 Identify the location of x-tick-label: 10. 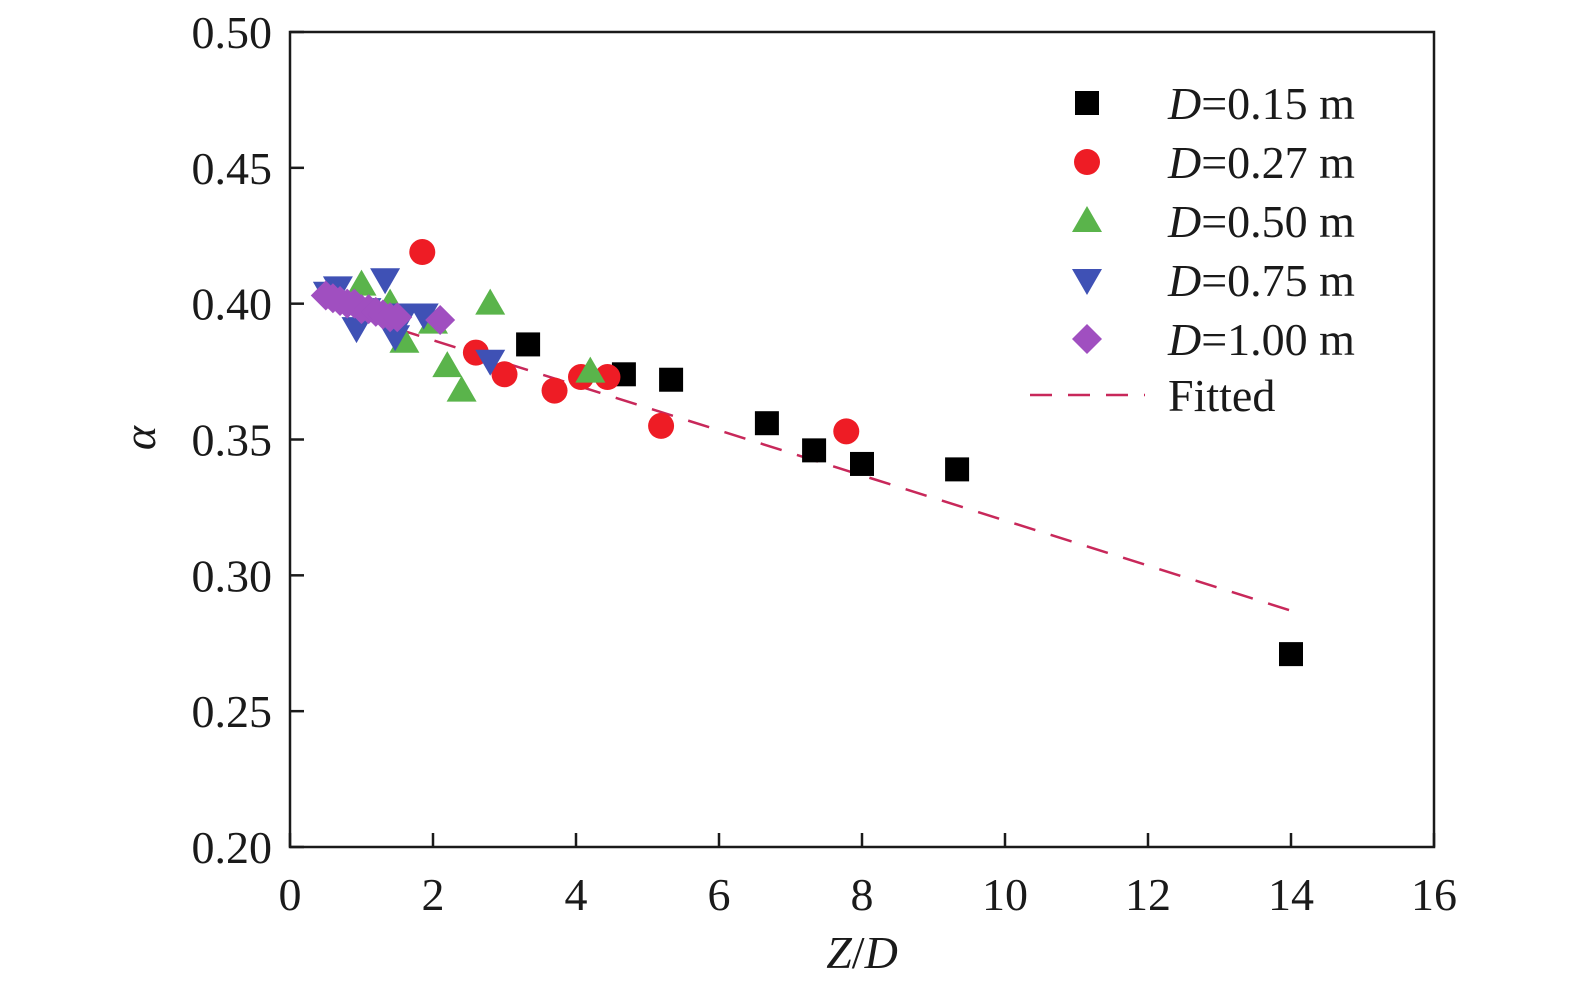
(1005, 894).